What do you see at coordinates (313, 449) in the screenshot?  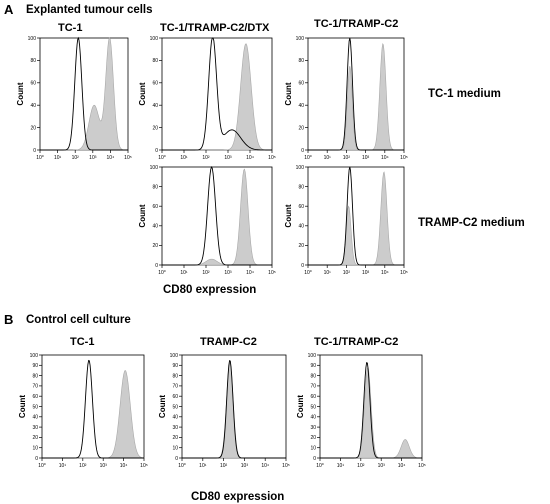 I see `y-tick-label: 10` at bounding box center [313, 449].